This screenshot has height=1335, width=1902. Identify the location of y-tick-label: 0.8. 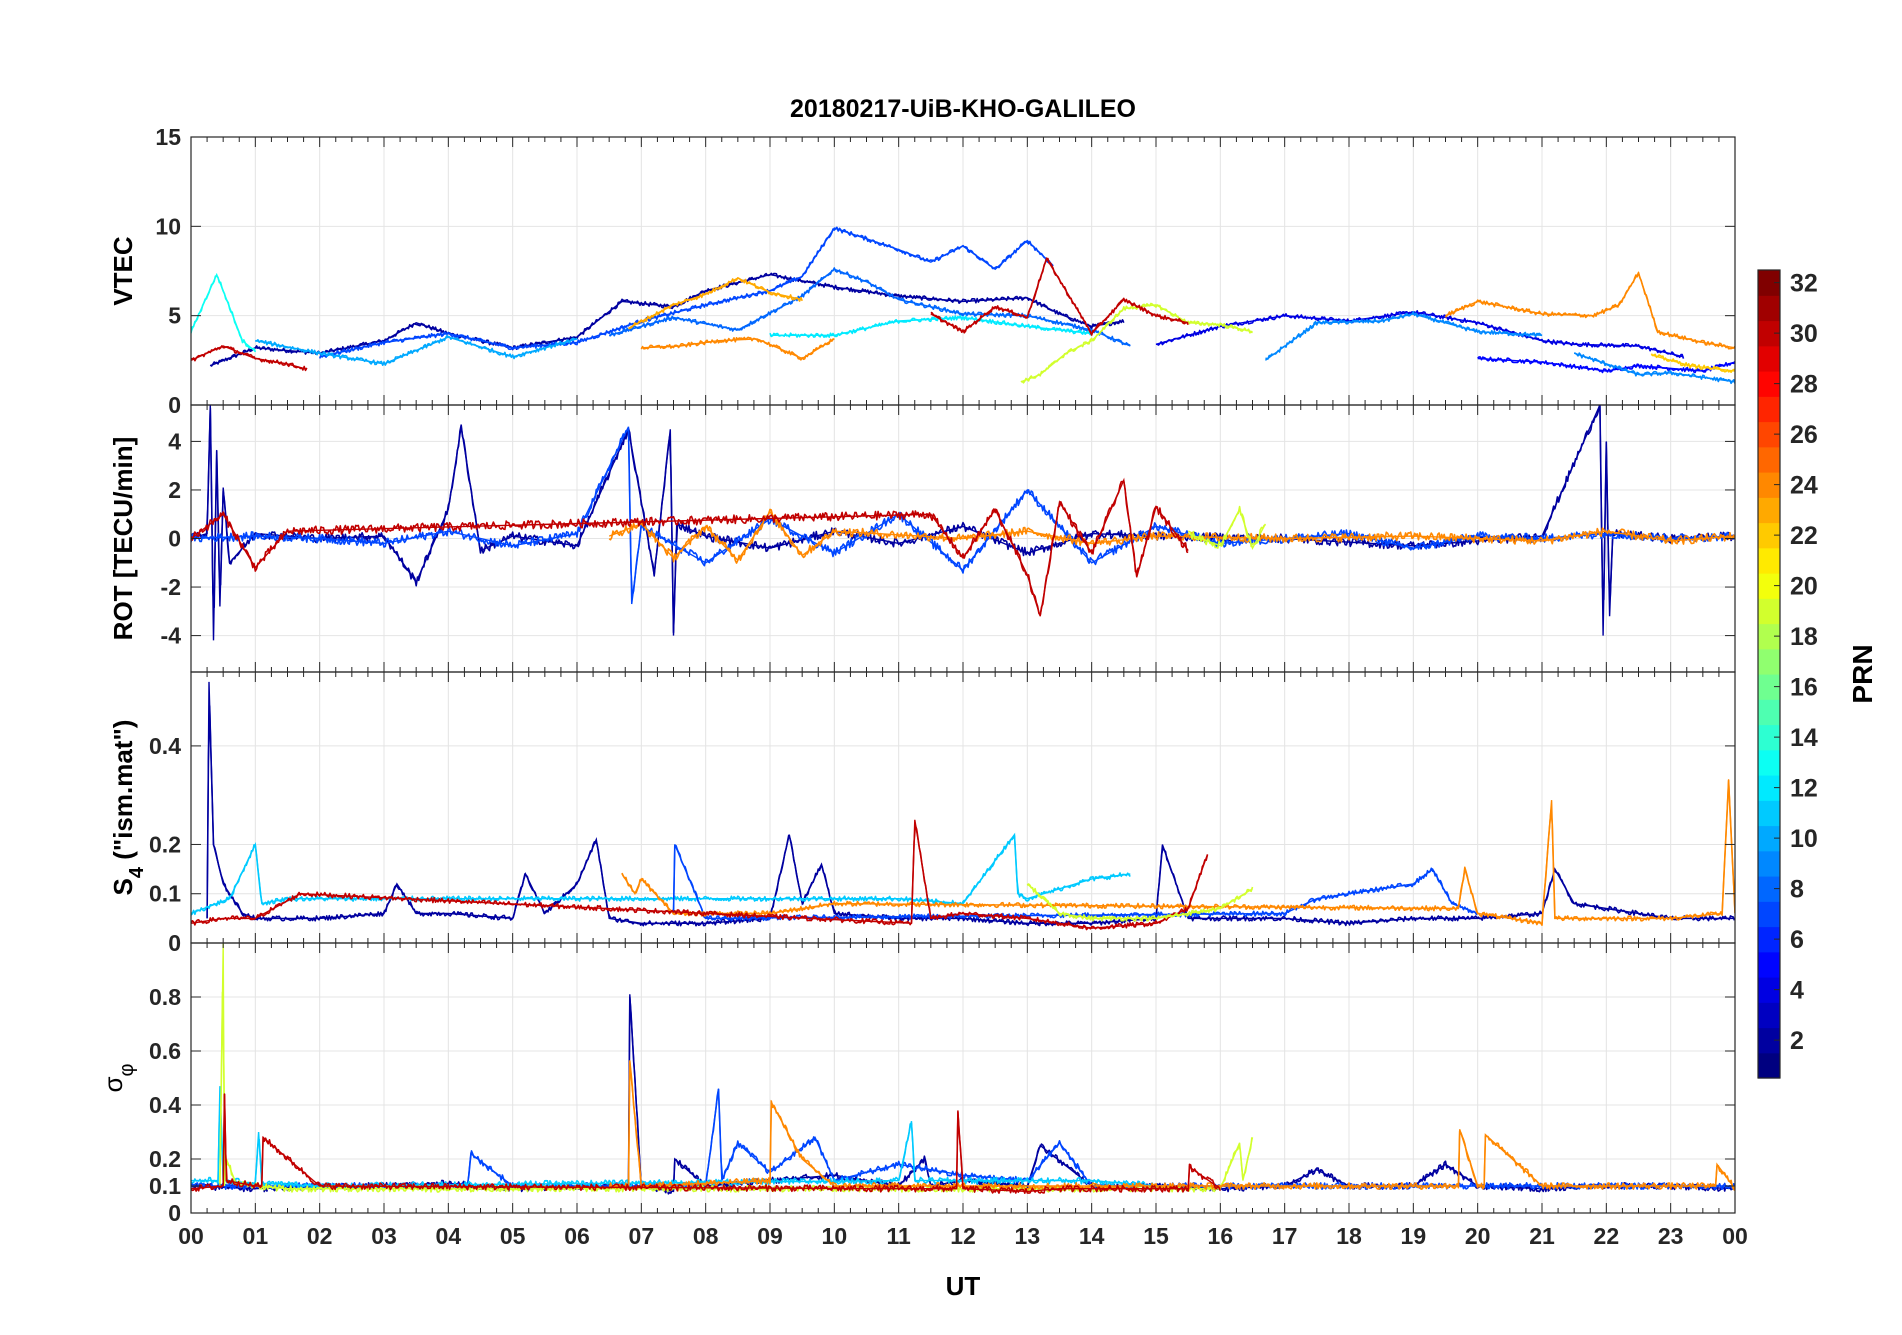
(165, 997).